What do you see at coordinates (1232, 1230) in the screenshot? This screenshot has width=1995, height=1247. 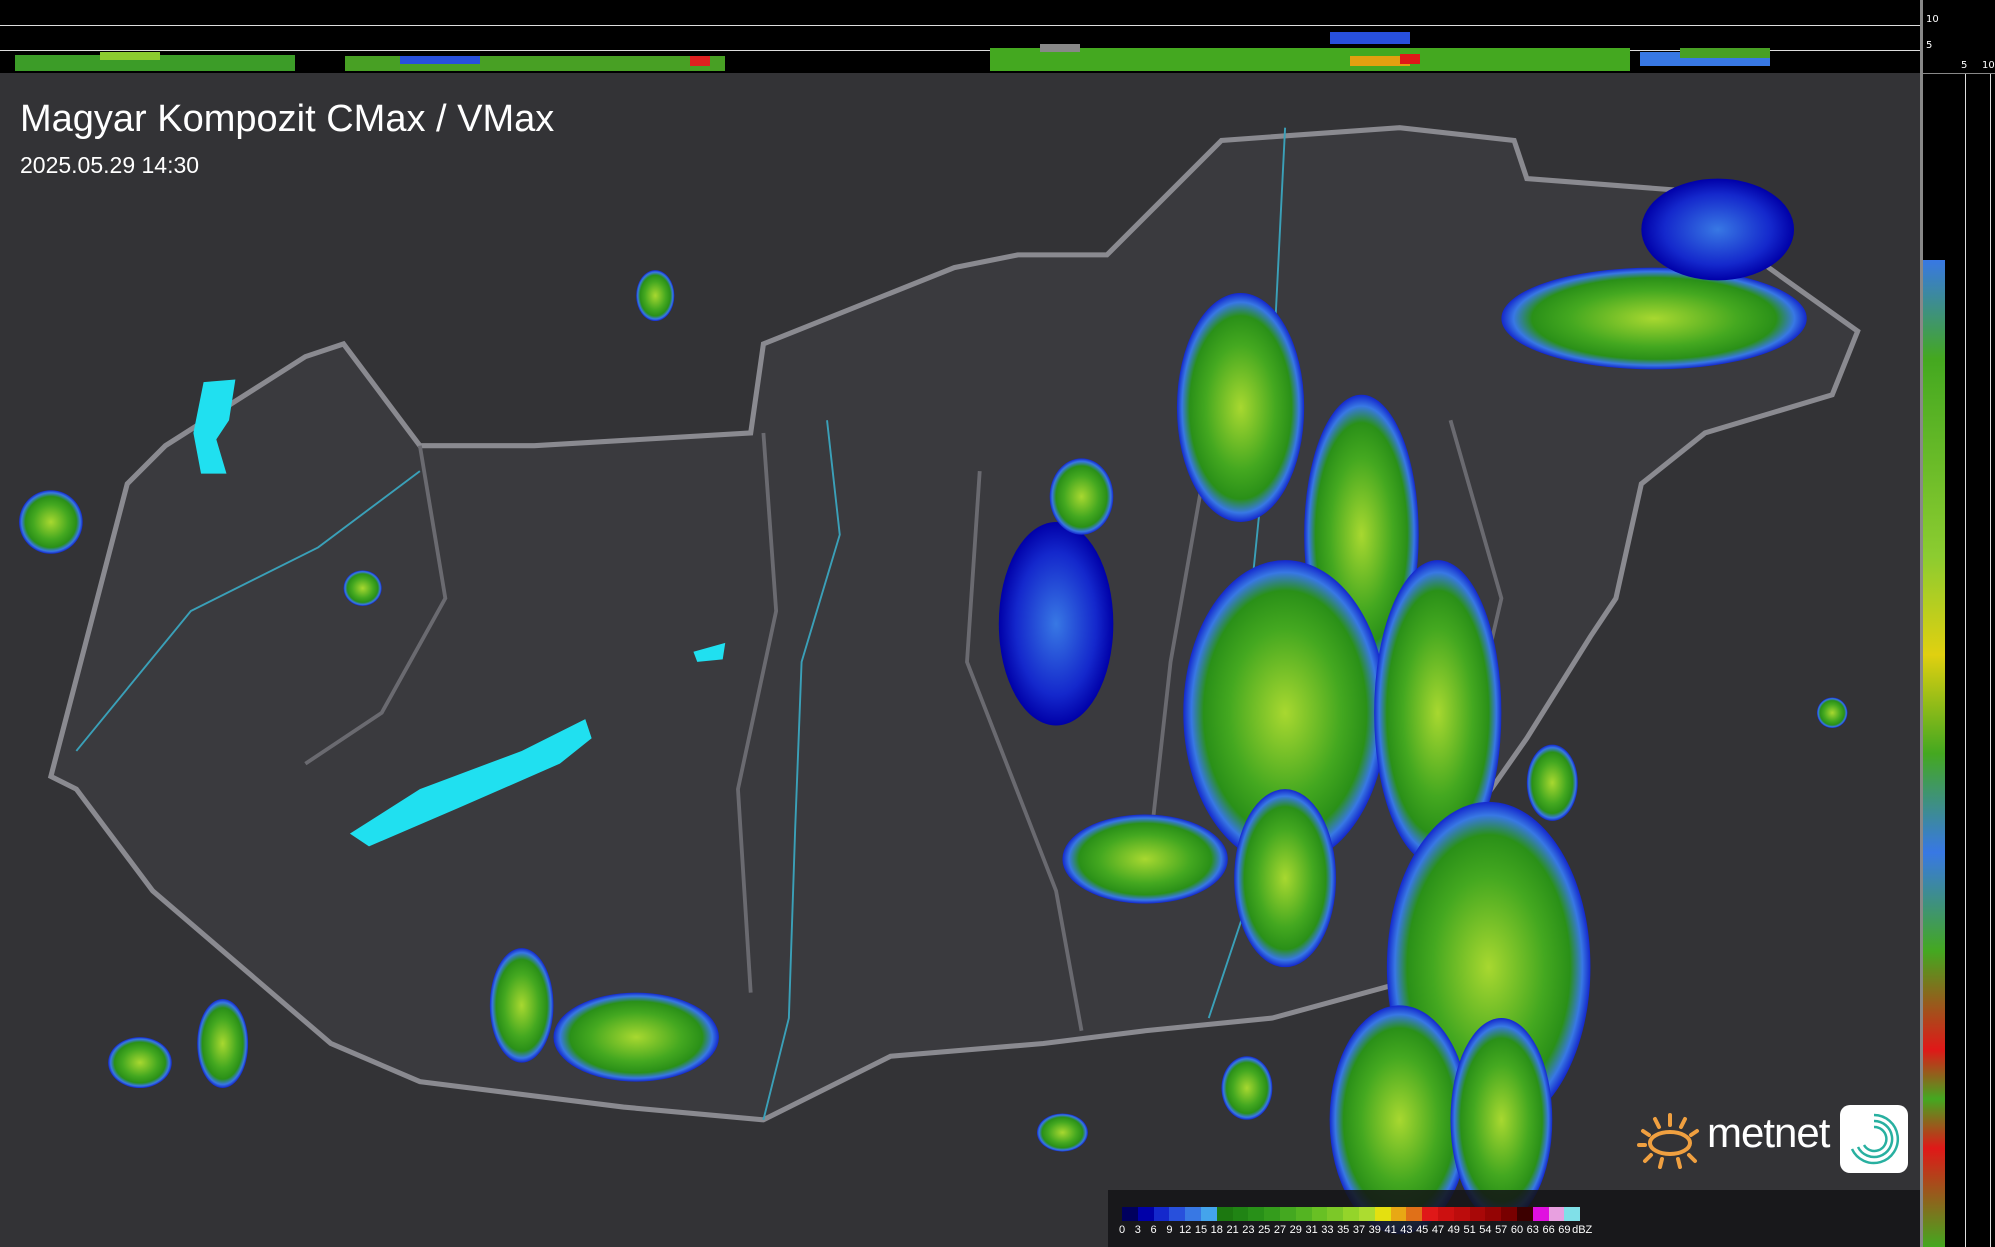 I see `legend-label: 21` at bounding box center [1232, 1230].